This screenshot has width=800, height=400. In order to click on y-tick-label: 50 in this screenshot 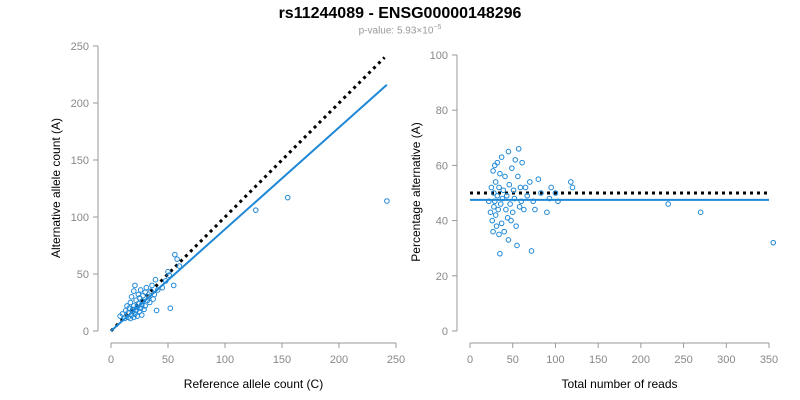, I will do `click(83, 275)`.